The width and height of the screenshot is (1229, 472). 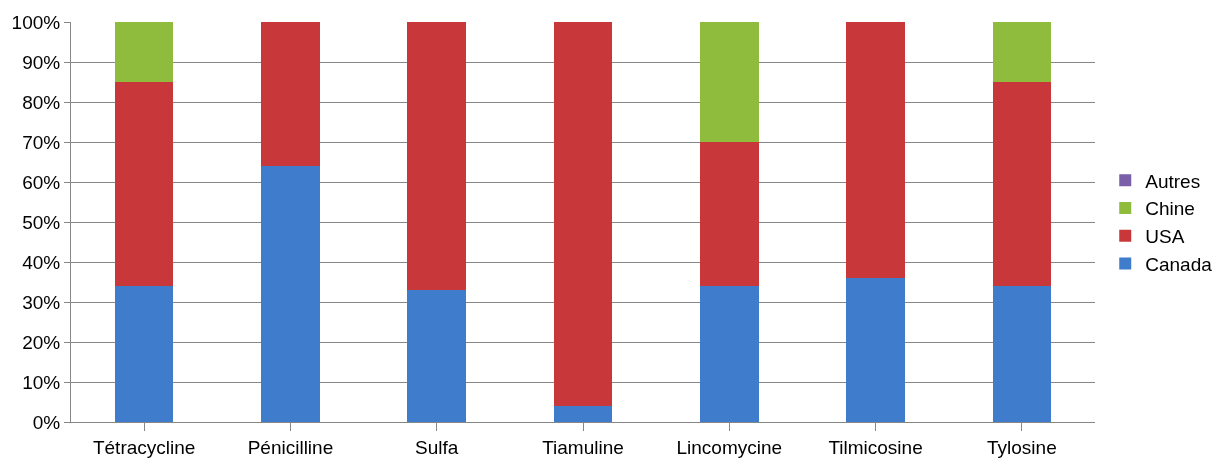 I want to click on y-tick-label: 90%, so click(x=41, y=62).